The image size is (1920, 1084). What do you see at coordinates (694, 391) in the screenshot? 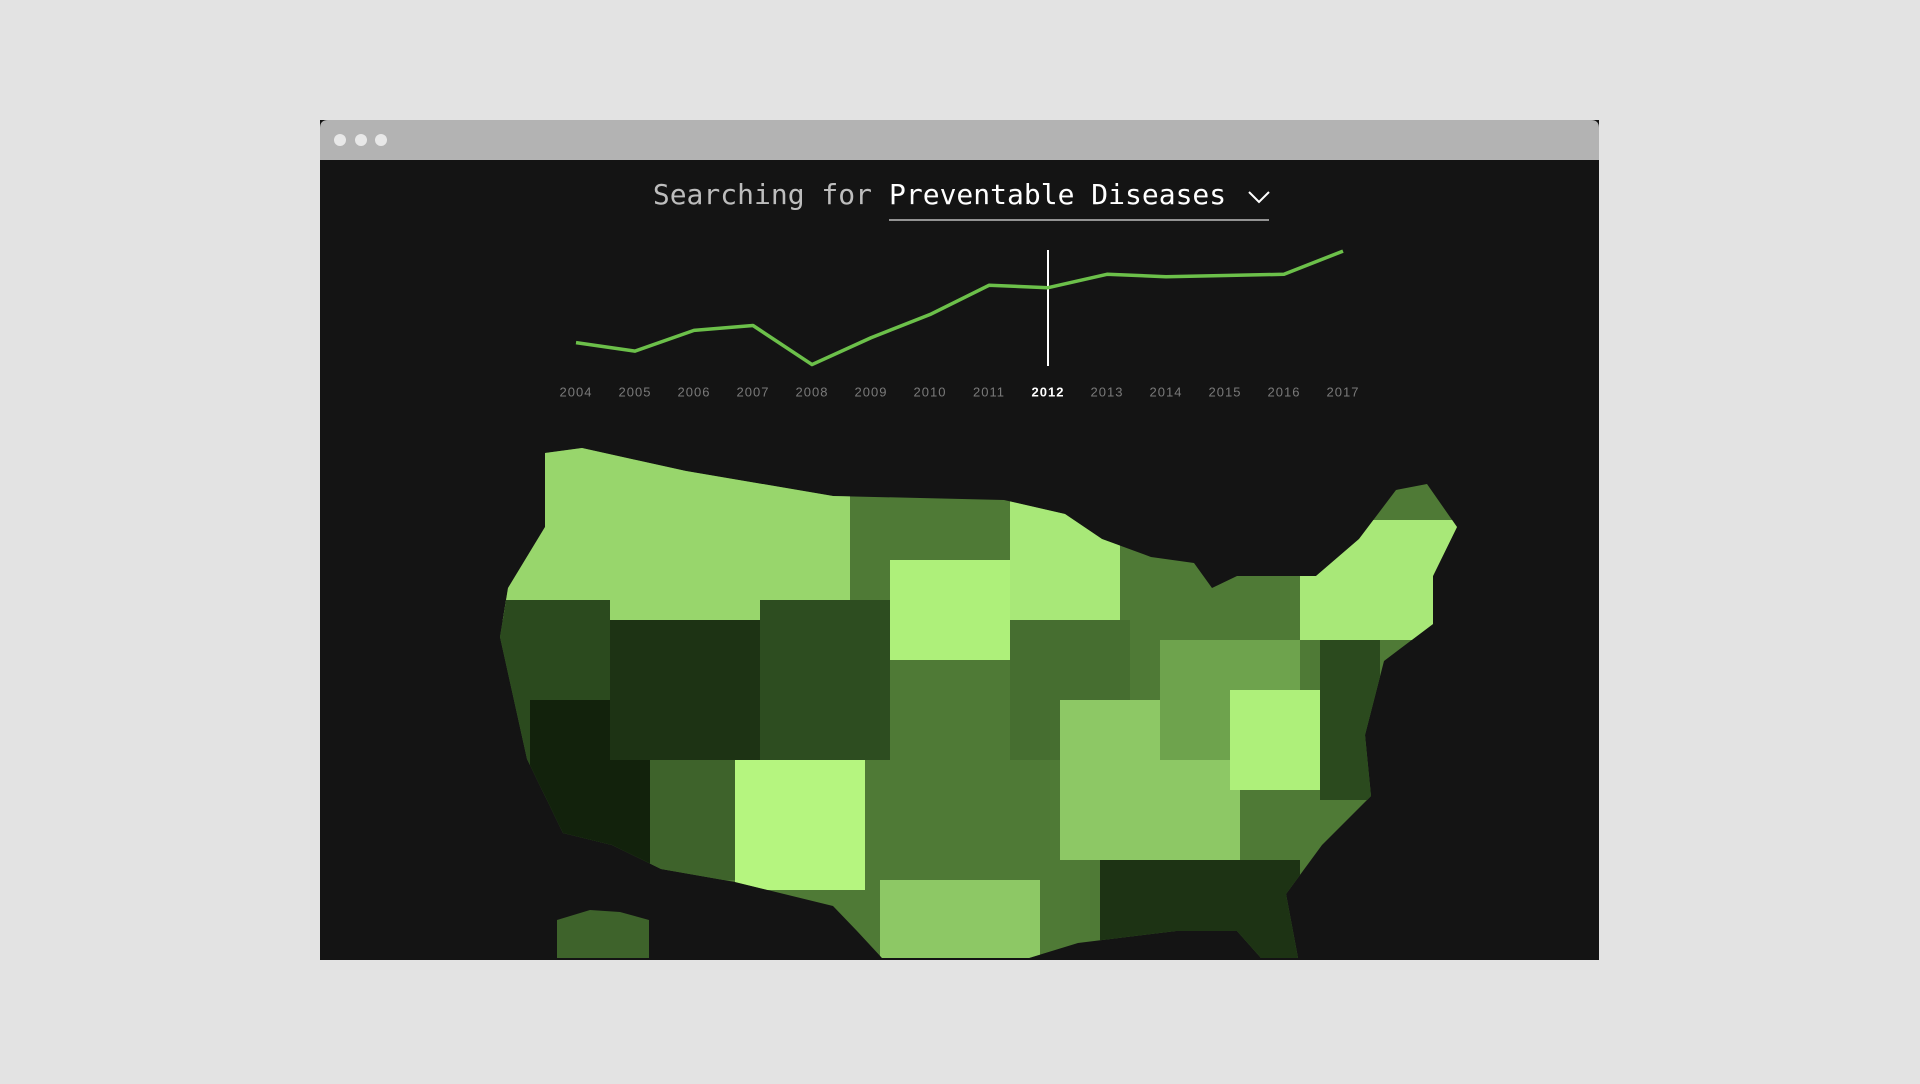
I see `x-tick-label: 2006` at bounding box center [694, 391].